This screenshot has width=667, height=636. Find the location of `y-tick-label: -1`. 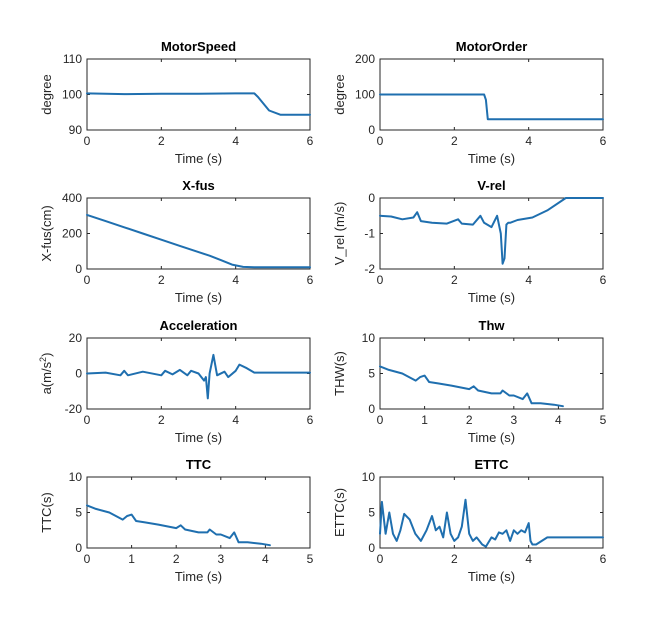

y-tick-label: -1 is located at coordinates (369, 234).